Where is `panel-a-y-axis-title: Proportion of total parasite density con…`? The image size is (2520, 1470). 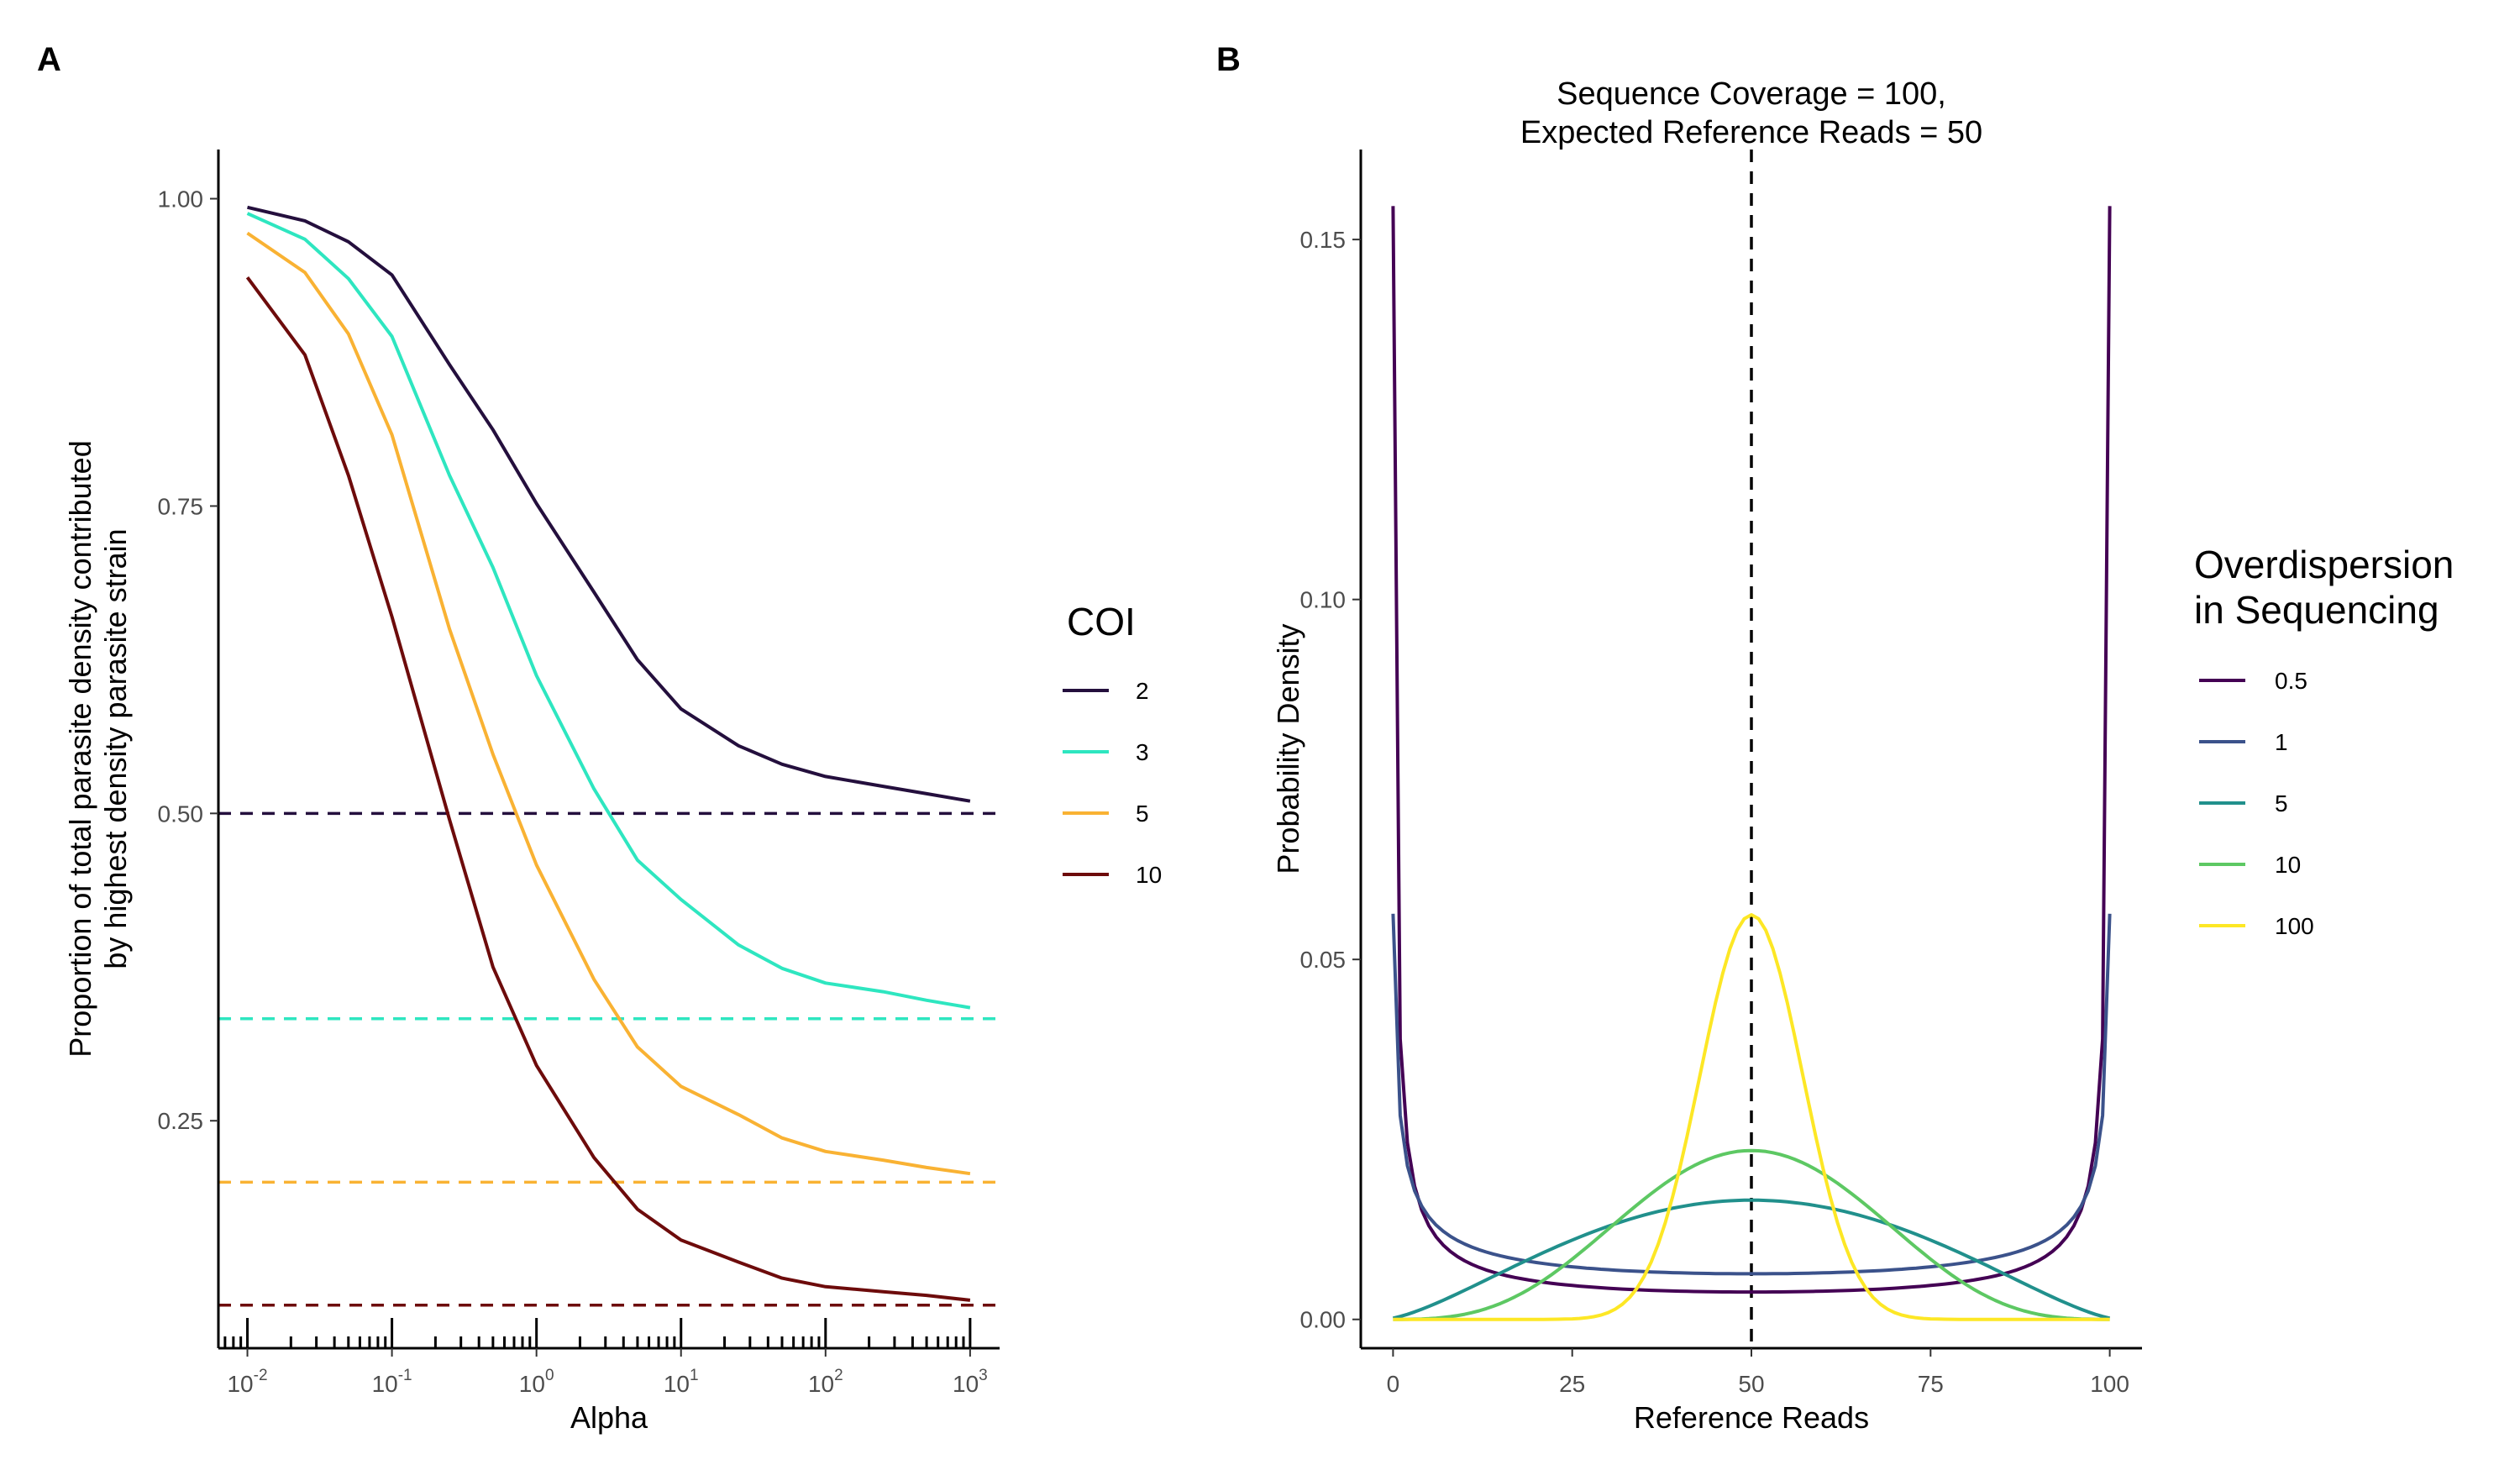 panel-a-y-axis-title: Proportion of total parasite density con… is located at coordinates (98, 748).